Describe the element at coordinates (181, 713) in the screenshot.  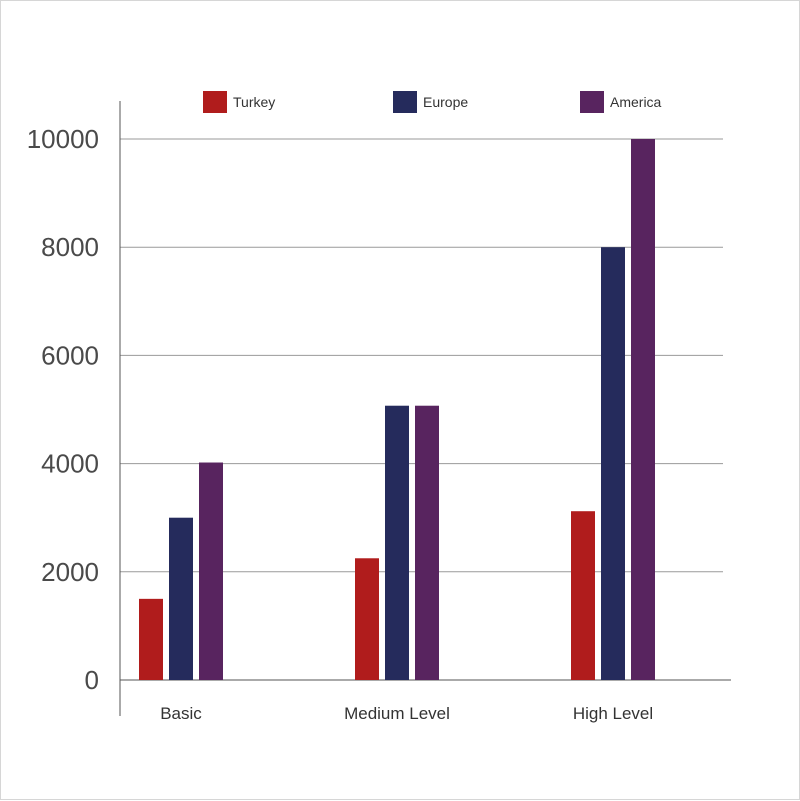
I see `category-label: Basic` at that location.